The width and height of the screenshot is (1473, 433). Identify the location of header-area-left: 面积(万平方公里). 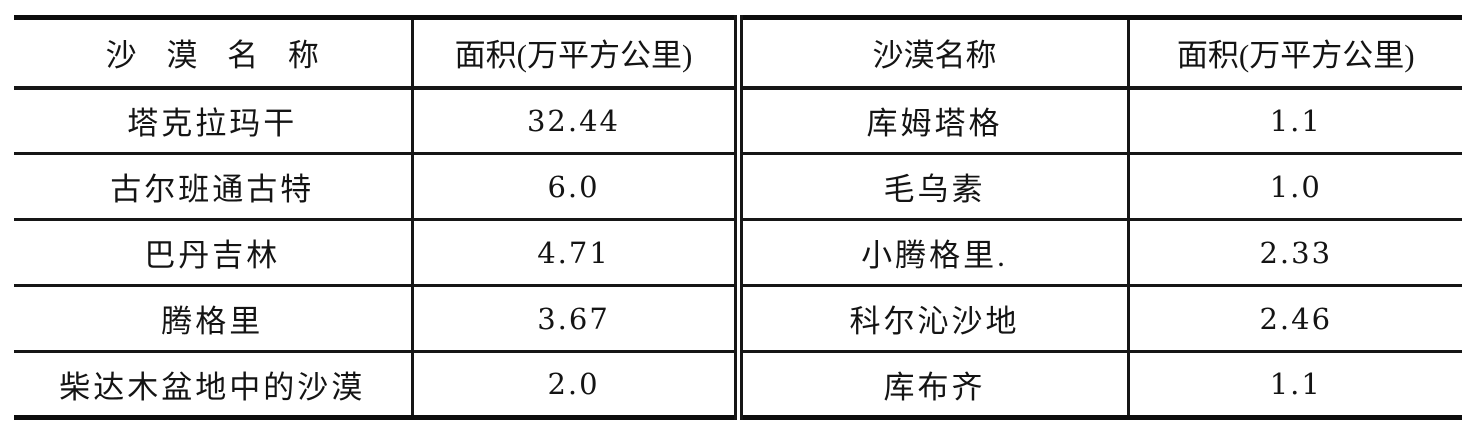
(577, 53).